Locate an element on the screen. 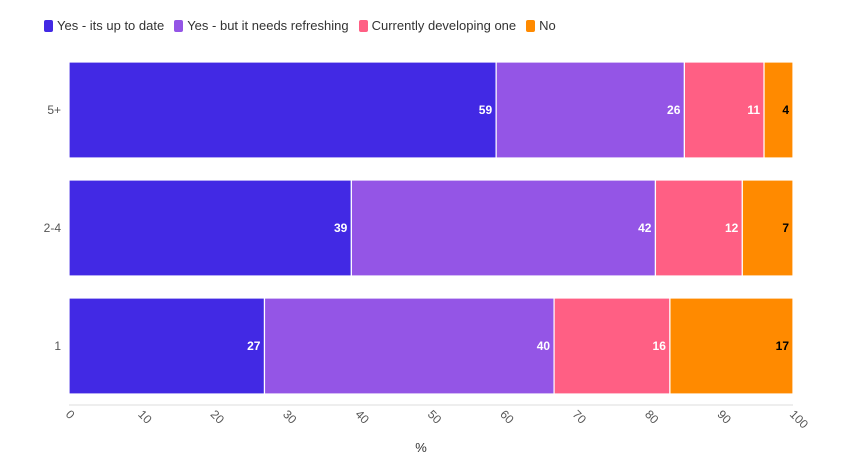  value-label-2-4-series-3: 7 is located at coordinates (785, 228).